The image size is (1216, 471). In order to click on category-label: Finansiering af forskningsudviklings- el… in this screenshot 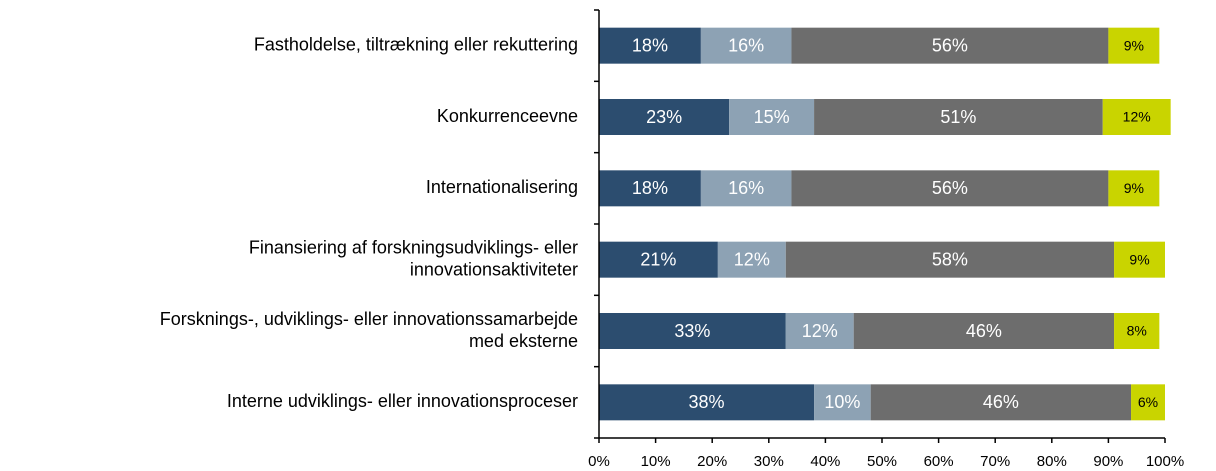, I will do `click(413, 258)`.